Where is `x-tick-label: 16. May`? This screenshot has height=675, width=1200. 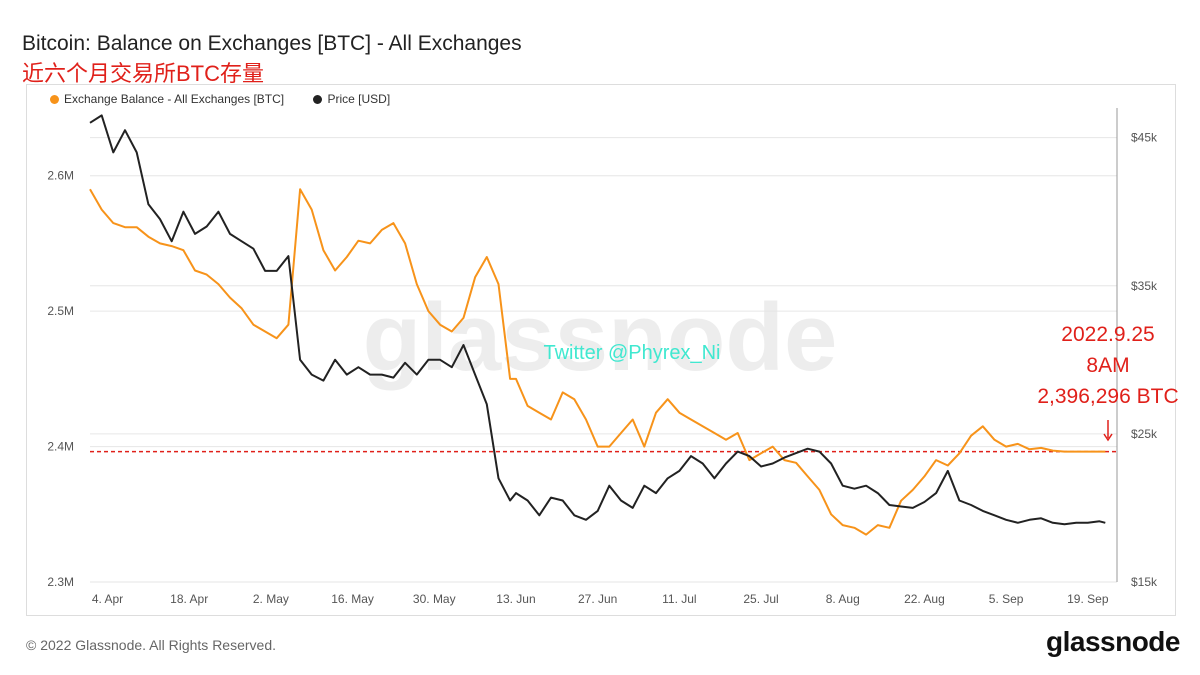
x-tick-label: 16. May is located at coordinates (352, 599).